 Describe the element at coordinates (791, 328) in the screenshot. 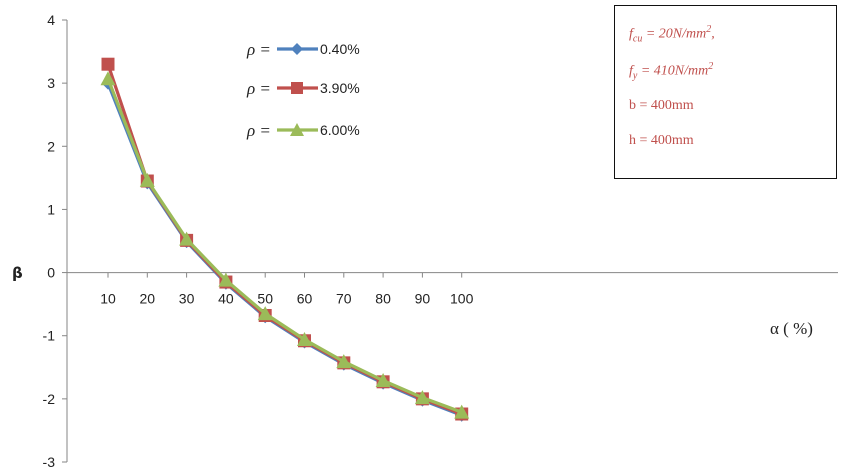

I see `x-axis-label: α ( %)` at that location.